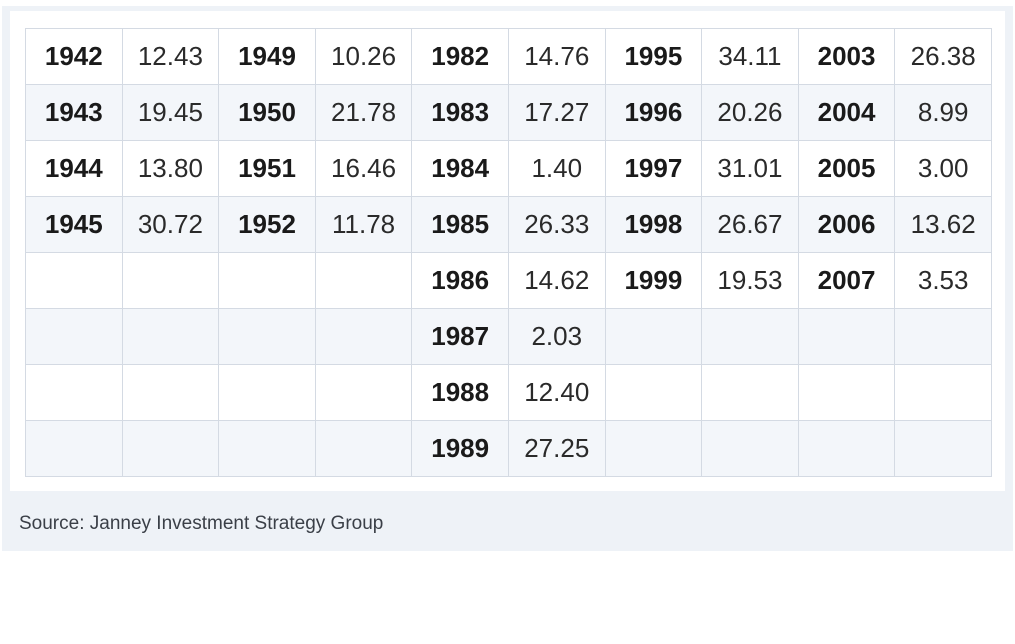  I want to click on year-cell: 1942, so click(74, 56).